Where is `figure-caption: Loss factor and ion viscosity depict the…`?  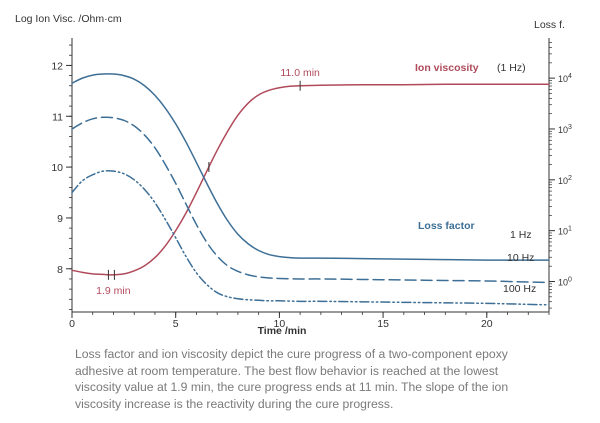 figure-caption: Loss factor and ion viscosity depict the… is located at coordinates (292, 379).